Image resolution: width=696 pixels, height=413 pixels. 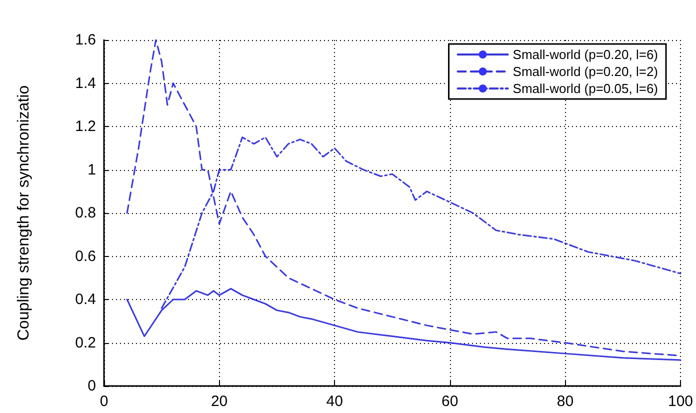 I want to click on y-tick-label: 1.6, so click(x=85, y=40).